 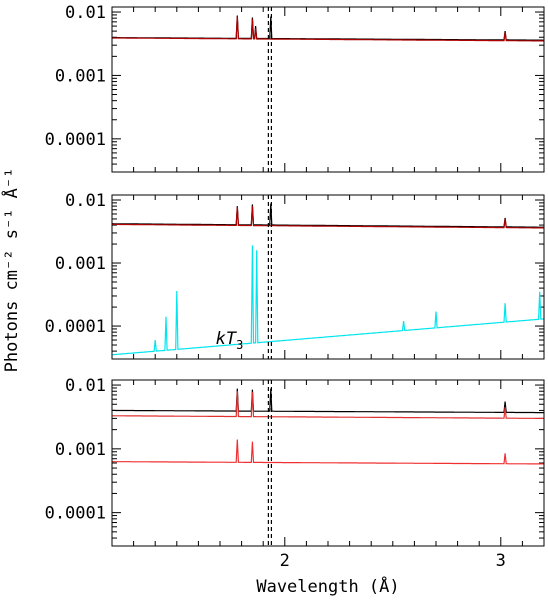 I want to click on annotation-label: kT3, so click(x=230, y=340).